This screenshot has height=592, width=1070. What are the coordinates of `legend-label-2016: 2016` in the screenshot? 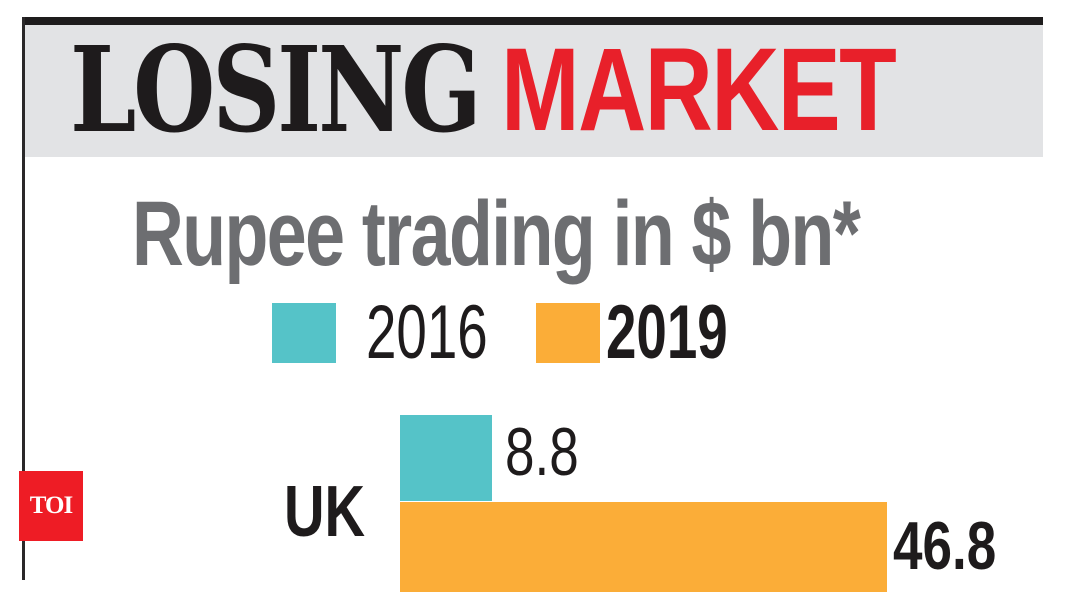 It's located at (427, 332).